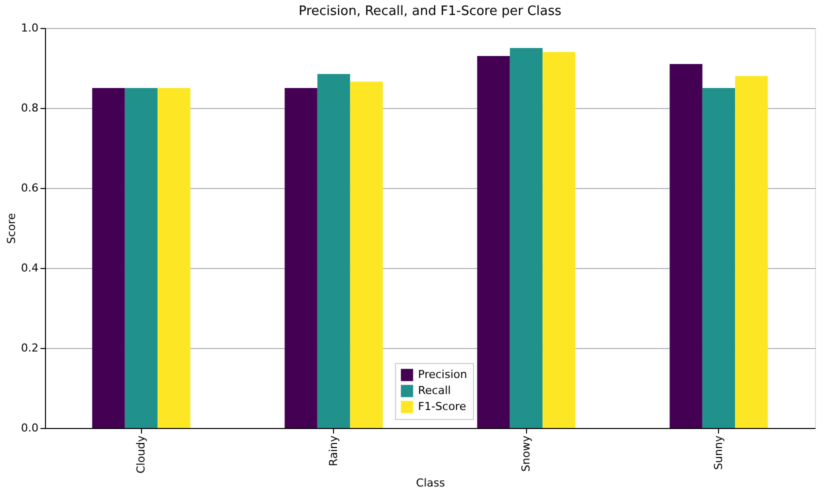 The height and width of the screenshot is (498, 826). Describe the element at coordinates (333, 450) in the screenshot. I see `x-tick-label: Rainy` at that location.